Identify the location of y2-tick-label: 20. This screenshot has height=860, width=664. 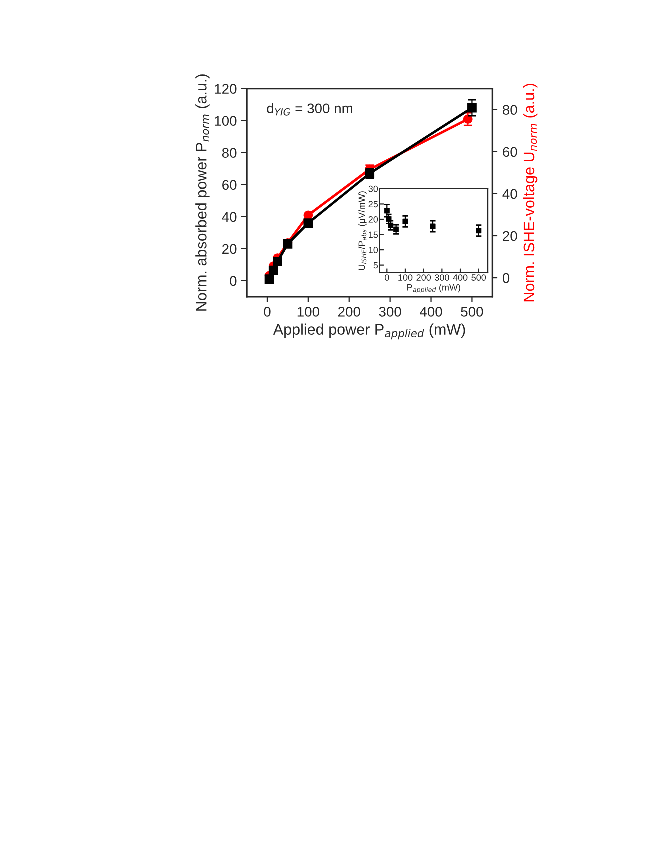
(510, 236).